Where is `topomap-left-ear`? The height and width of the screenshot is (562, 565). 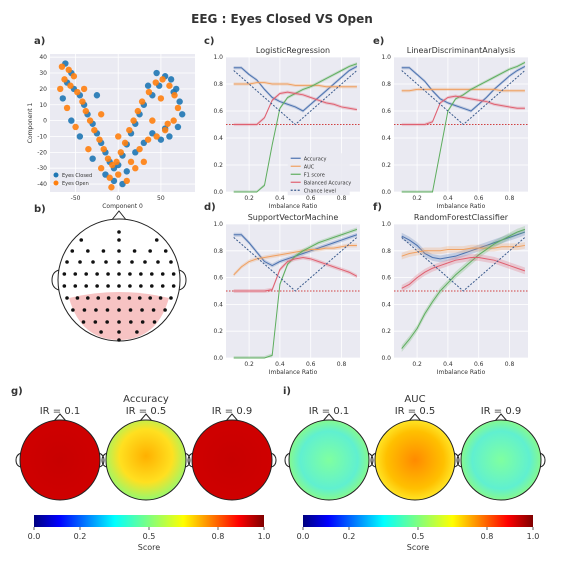 topomap-left-ear is located at coordinates (287, 460).